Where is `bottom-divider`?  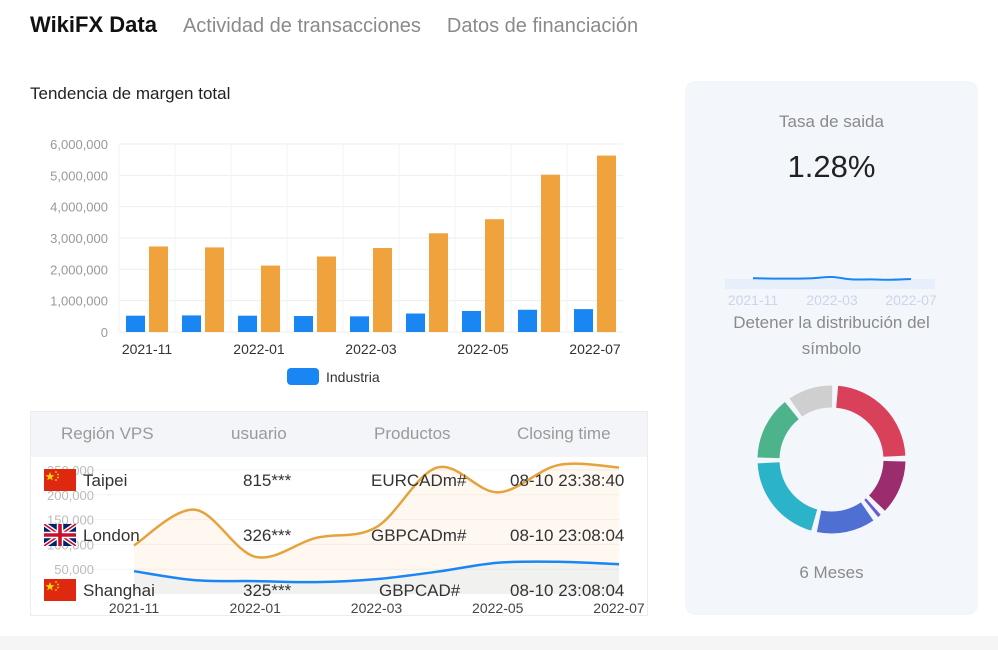
bottom-divider is located at coordinates (499, 643).